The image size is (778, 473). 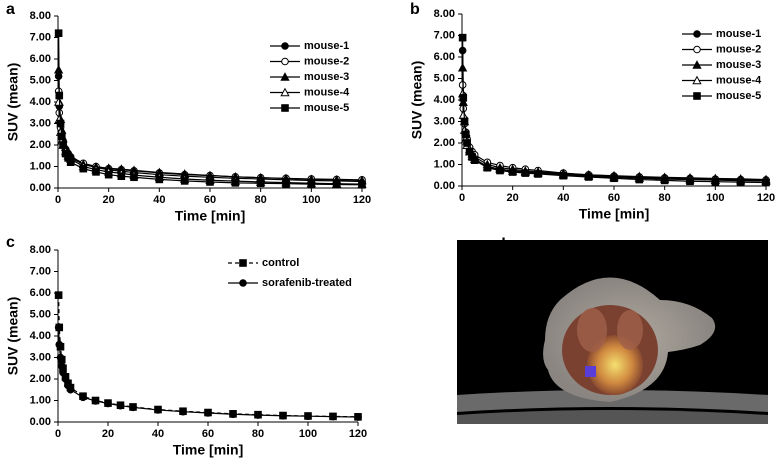 What do you see at coordinates (10, 242) in the screenshot?
I see `panel-label: c` at bounding box center [10, 242].